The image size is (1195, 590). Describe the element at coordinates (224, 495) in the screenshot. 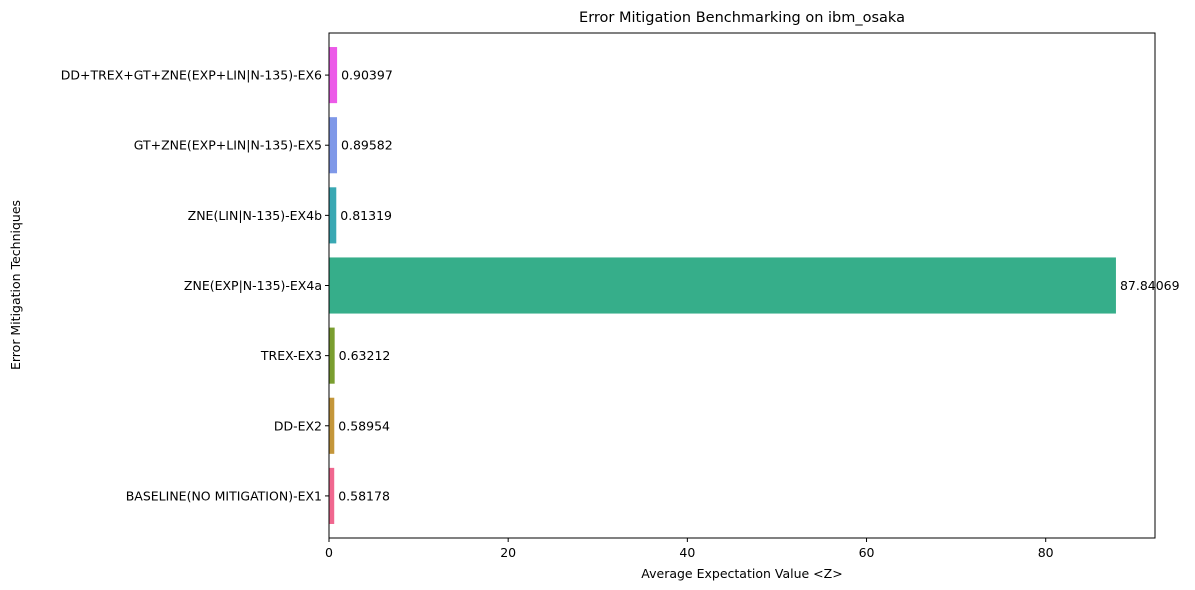

I see `y-tick-label: BASELINE(NO MITIGATION)-EX1` at that location.